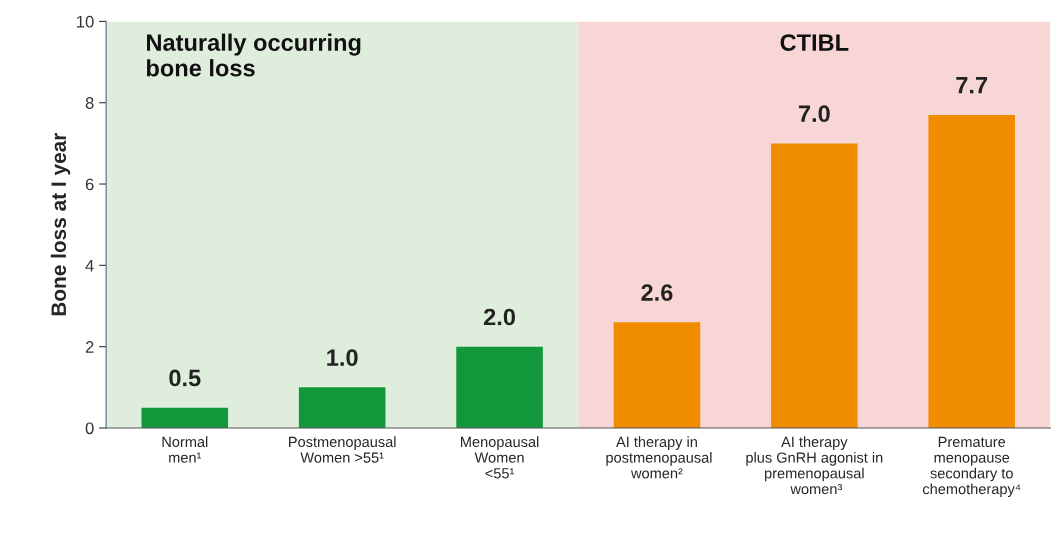  What do you see at coordinates (971, 467) in the screenshot?
I see `x-tick-label: Premature menopause secondary to chemotherapy⁴` at bounding box center [971, 467].